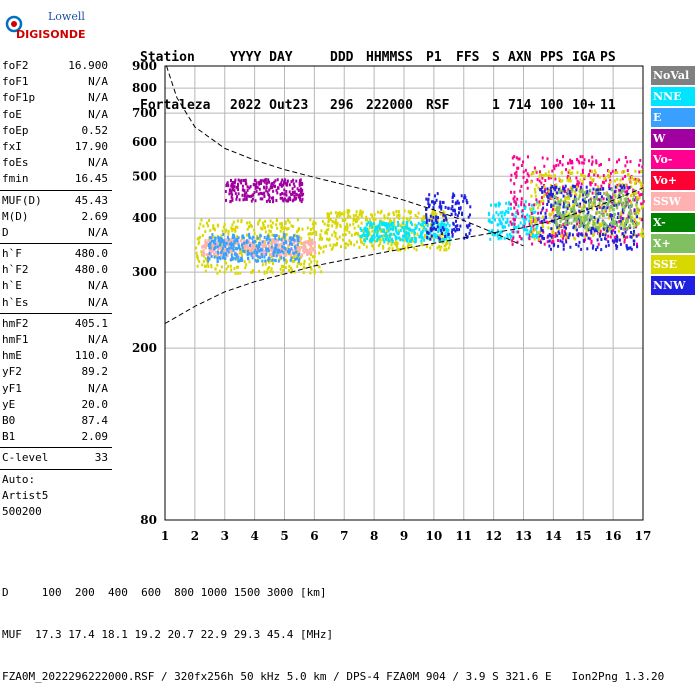 Image resolution: width=700 pixels, height=698 pixels. Describe the element at coordinates (496, 105) in the screenshot. I see `header-value: 1` at that location.